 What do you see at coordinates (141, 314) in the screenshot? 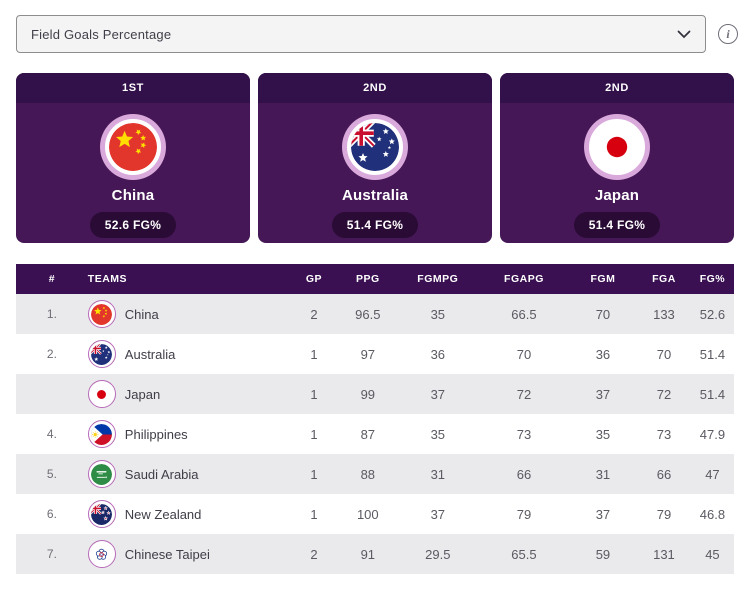
I see `team-name: China` at bounding box center [141, 314].